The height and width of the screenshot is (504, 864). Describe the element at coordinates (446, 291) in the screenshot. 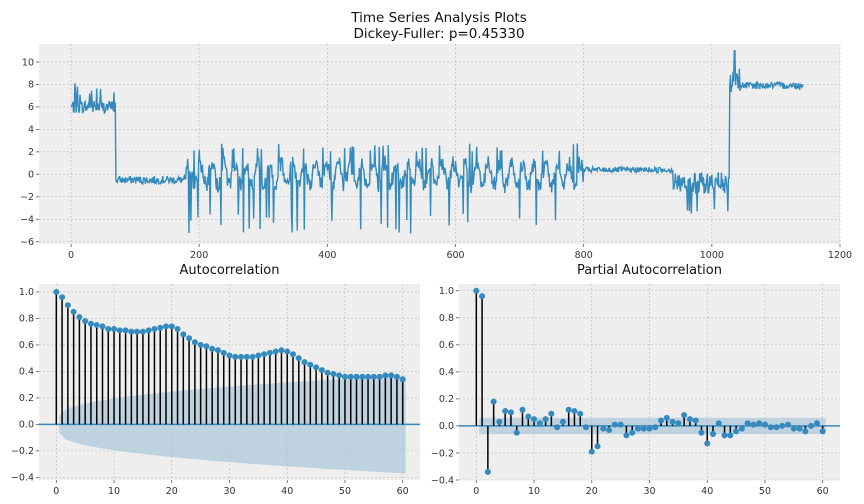

I see `pacf-ytick-label: 1.0` at that location.